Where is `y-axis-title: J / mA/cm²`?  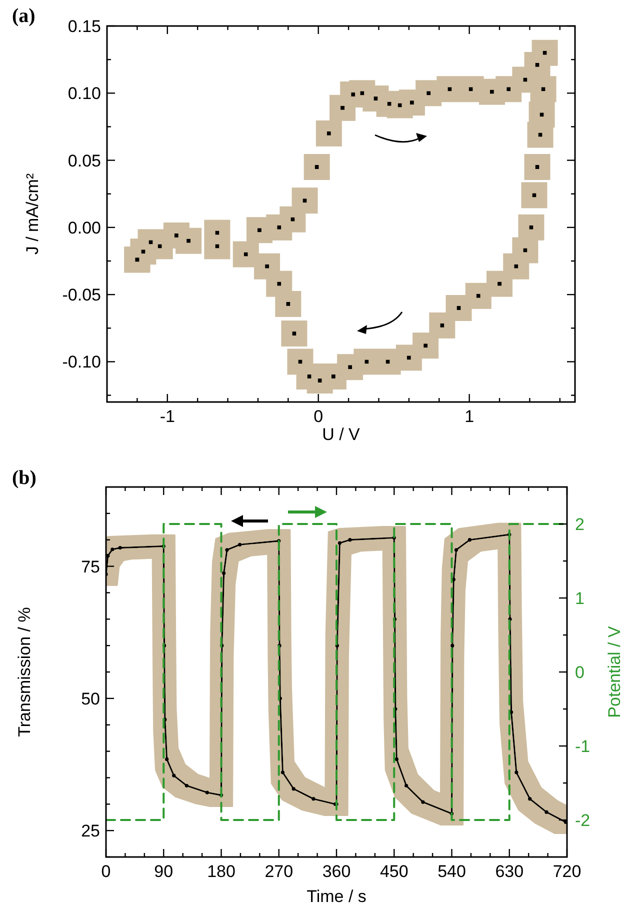 y-axis-title: J / mA/cm² is located at coordinates (32, 214).